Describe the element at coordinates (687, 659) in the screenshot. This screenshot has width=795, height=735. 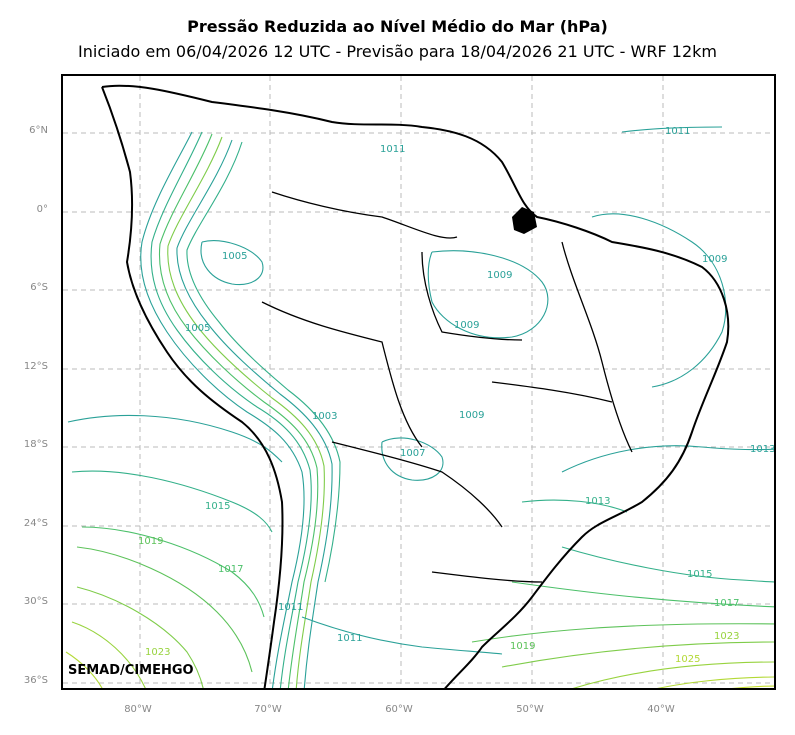
I see `contour-label: 1025` at that location.